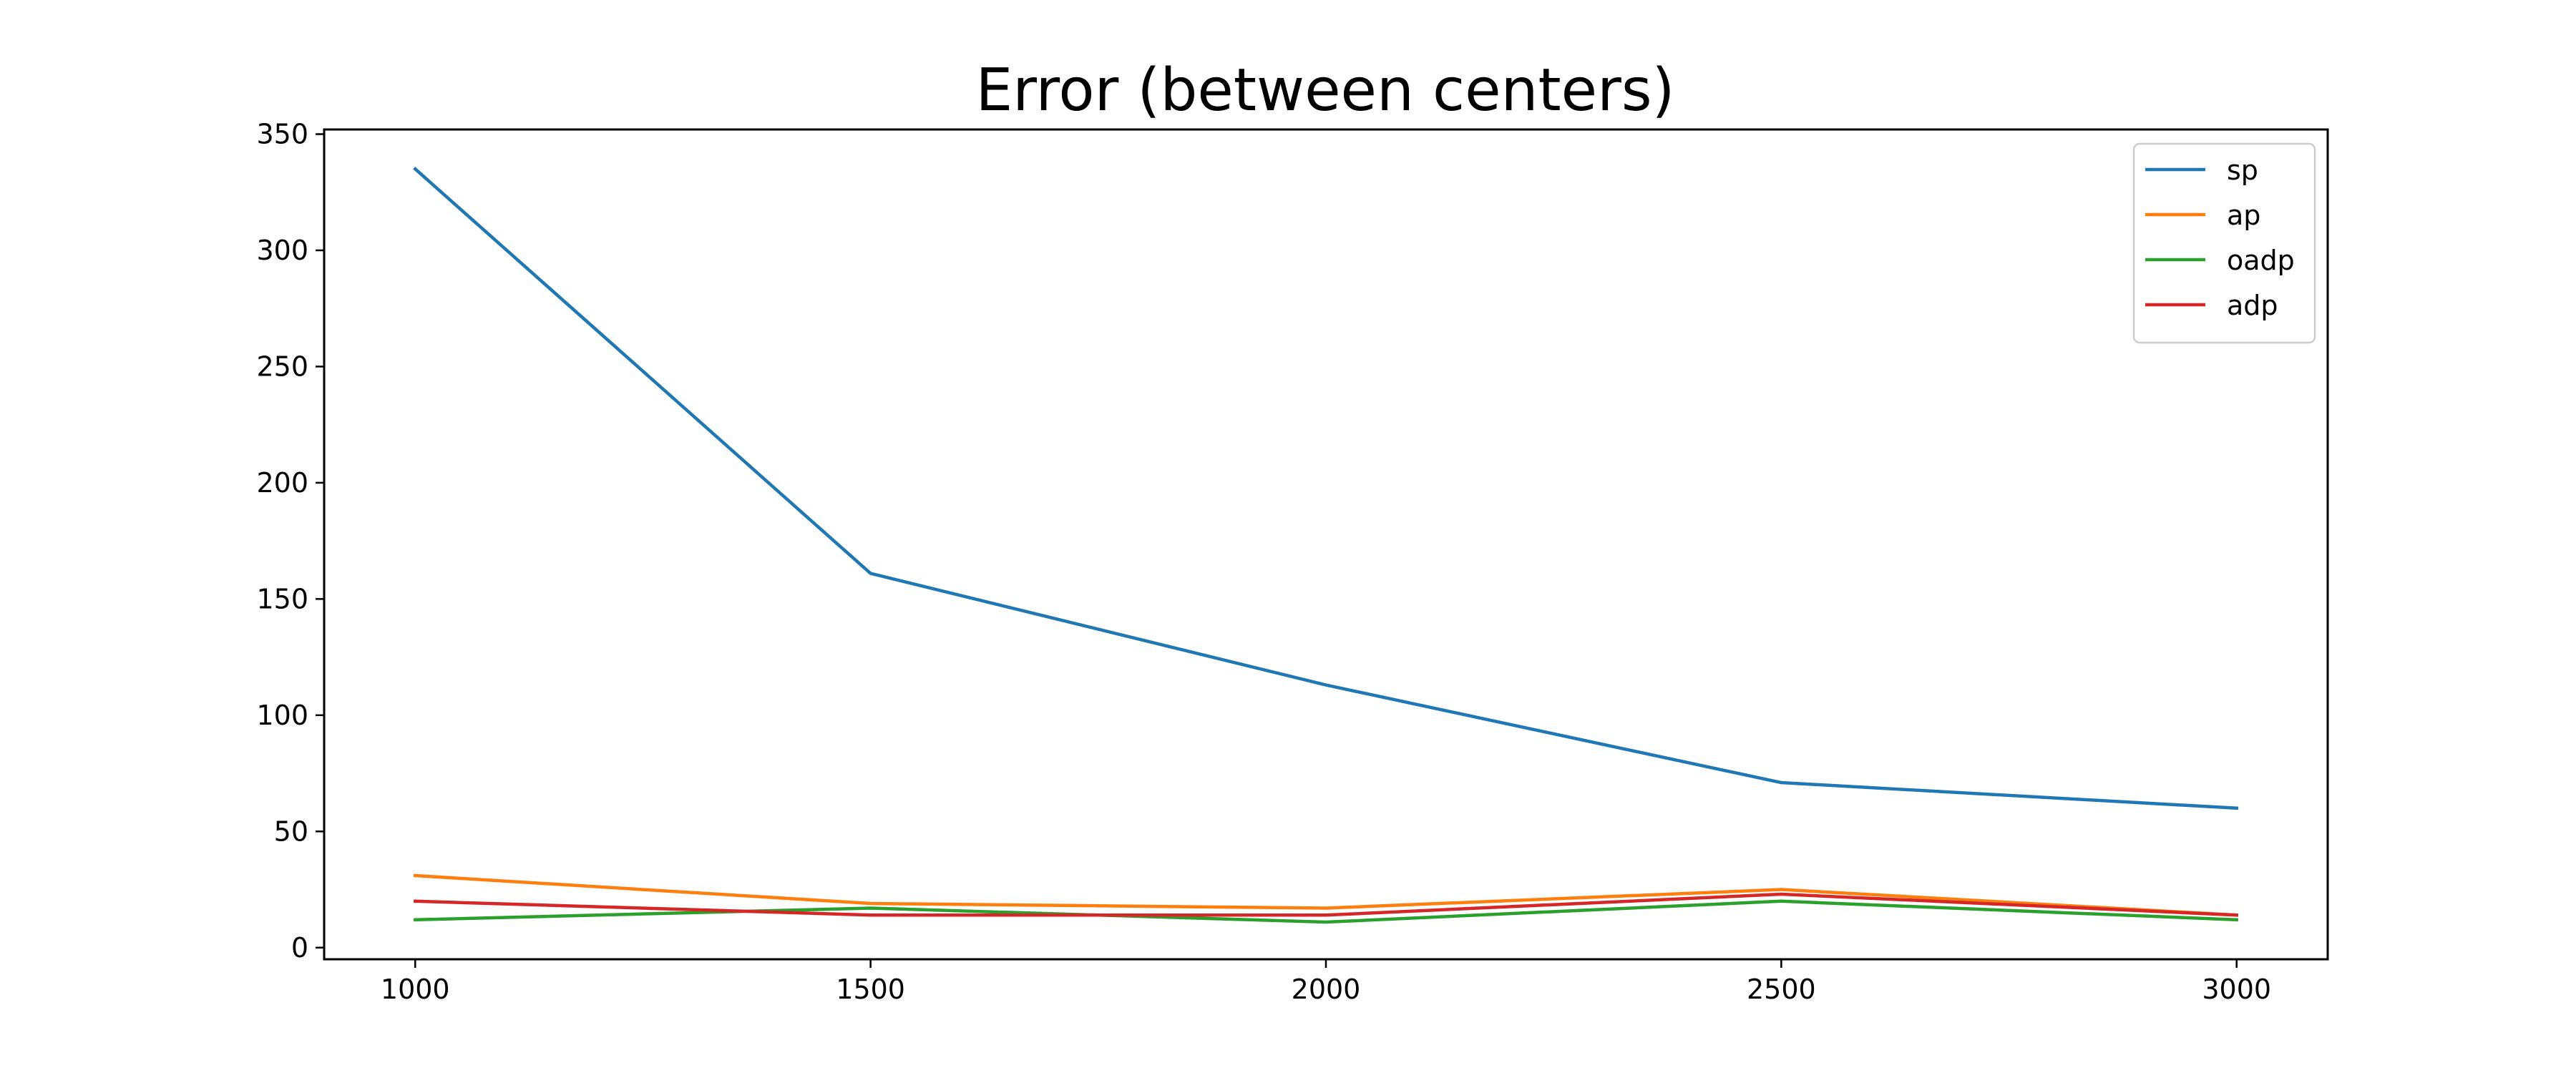 This screenshot has width=2576, height=1073. What do you see at coordinates (290, 541) in the screenshot?
I see `y-axis: 0 50 100 150 200 250 300 350` at bounding box center [290, 541].